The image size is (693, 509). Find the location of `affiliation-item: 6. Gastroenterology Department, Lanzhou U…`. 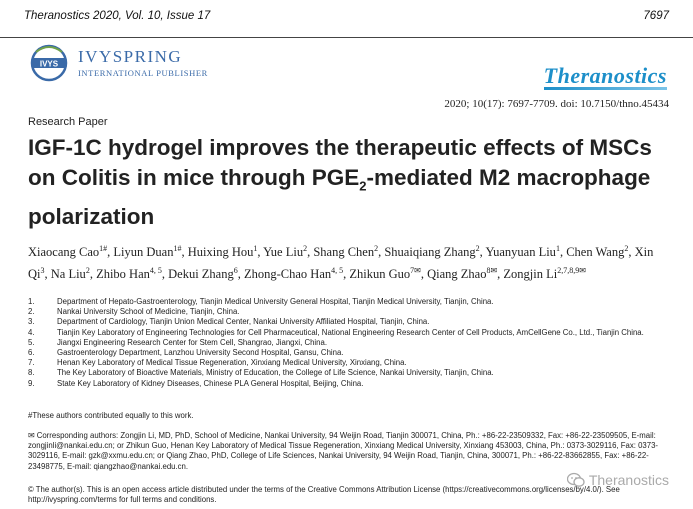

affiliation-item: 6. Gastroenterology Department, Lanzhou U… is located at coordinates (358, 353).